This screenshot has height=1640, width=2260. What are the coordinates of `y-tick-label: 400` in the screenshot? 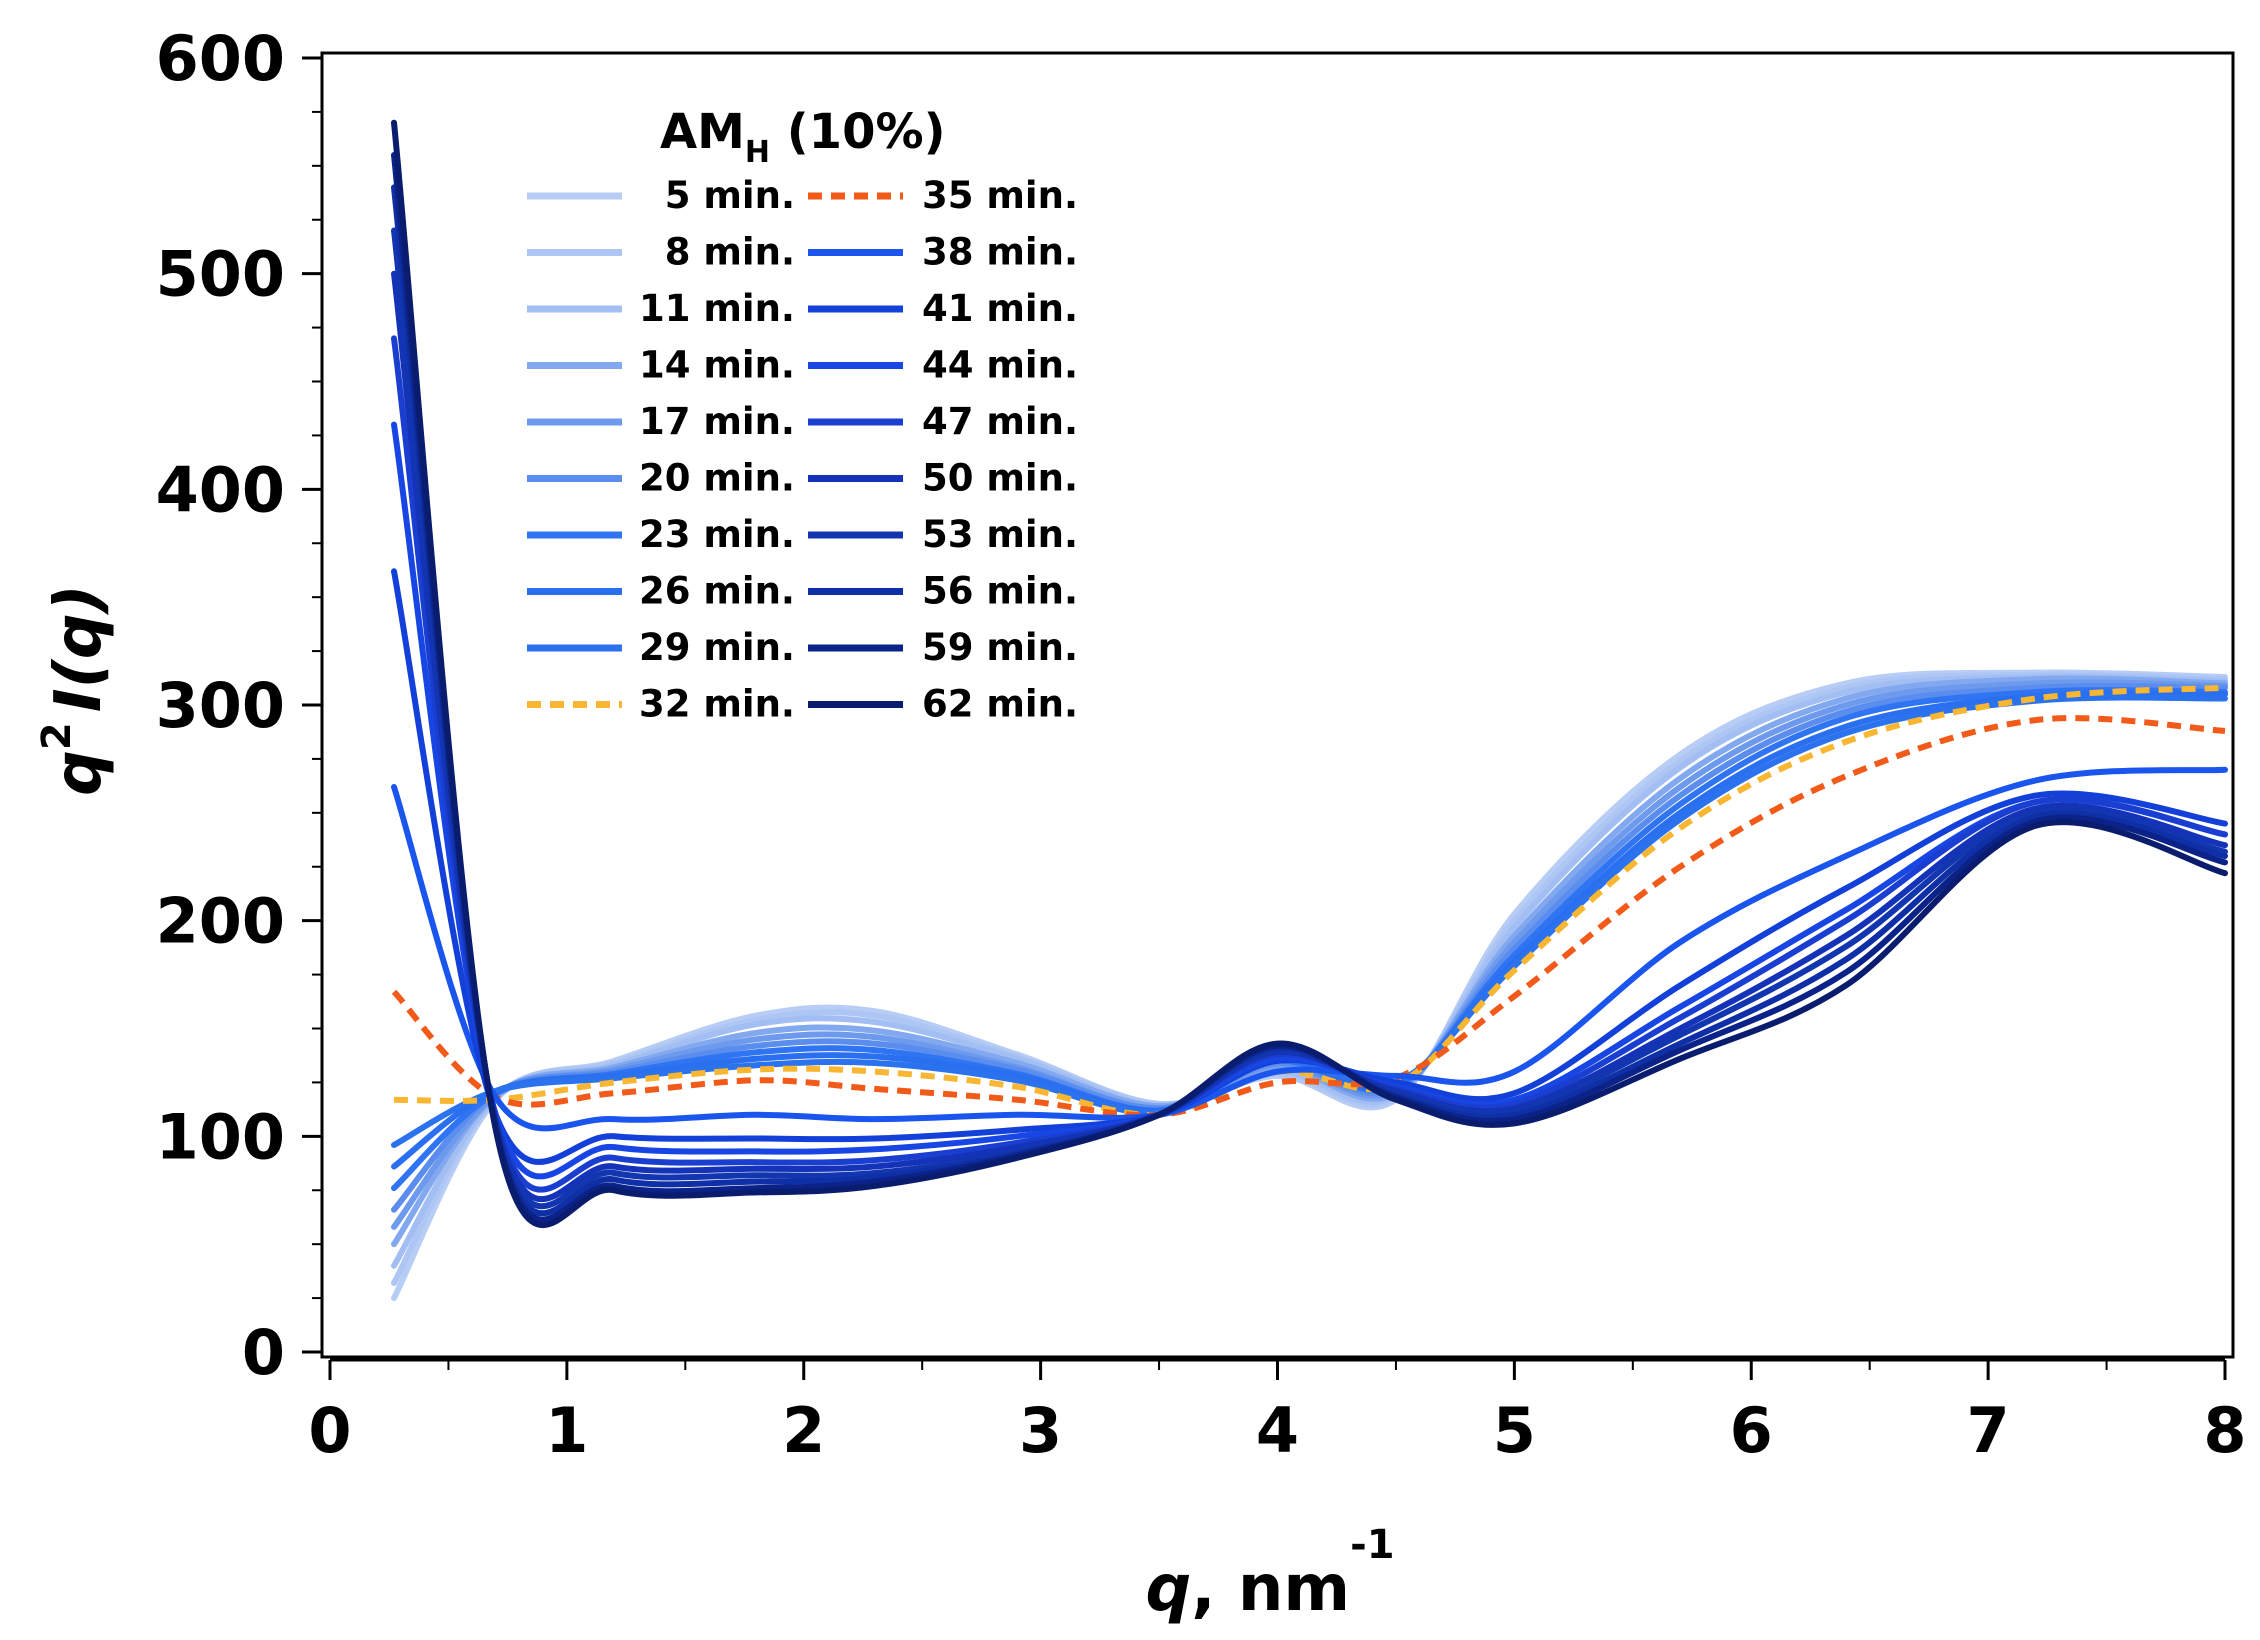 It's located at (220, 489).